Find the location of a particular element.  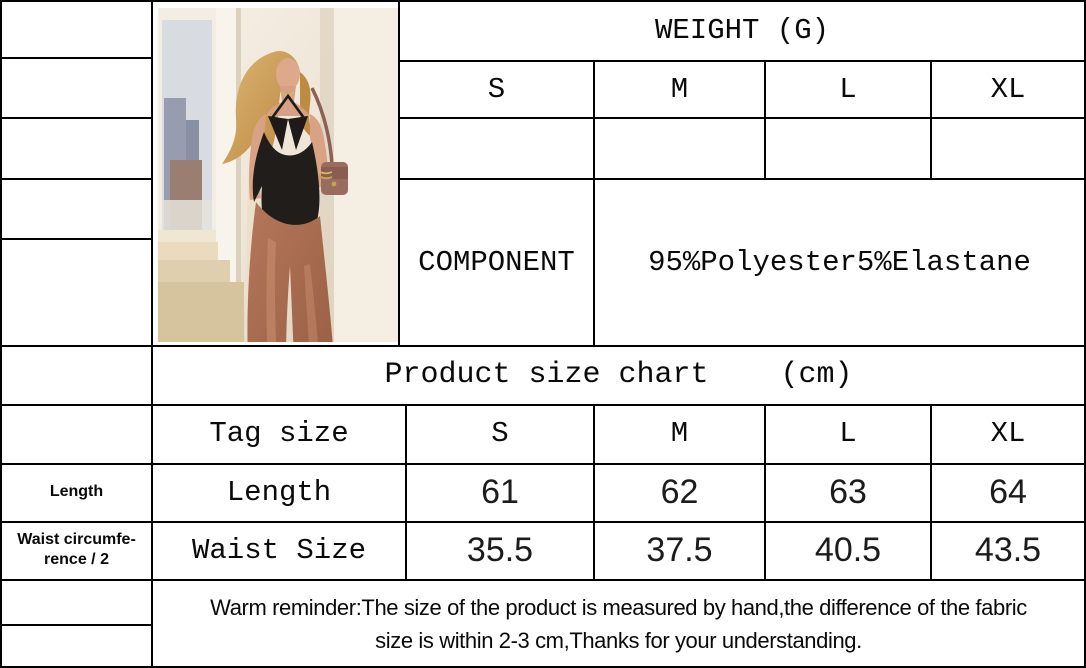

sidebar-length-label: Length is located at coordinates (76, 491).